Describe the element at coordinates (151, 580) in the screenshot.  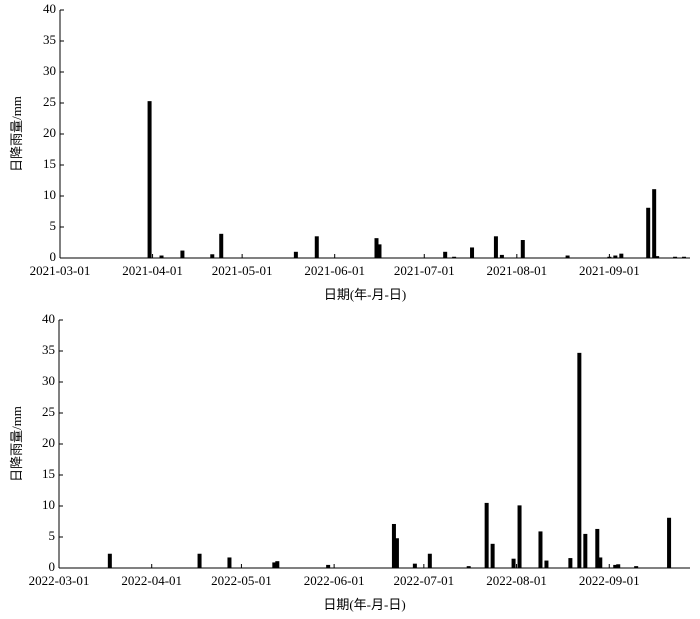
I see `x-tick-label: 2022-04-01` at that location.